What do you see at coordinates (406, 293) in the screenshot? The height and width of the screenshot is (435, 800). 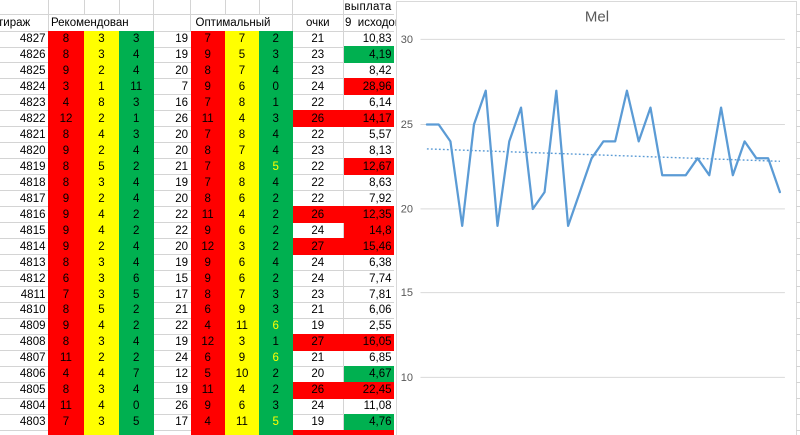 I see `svg-text: 15` at bounding box center [406, 293].